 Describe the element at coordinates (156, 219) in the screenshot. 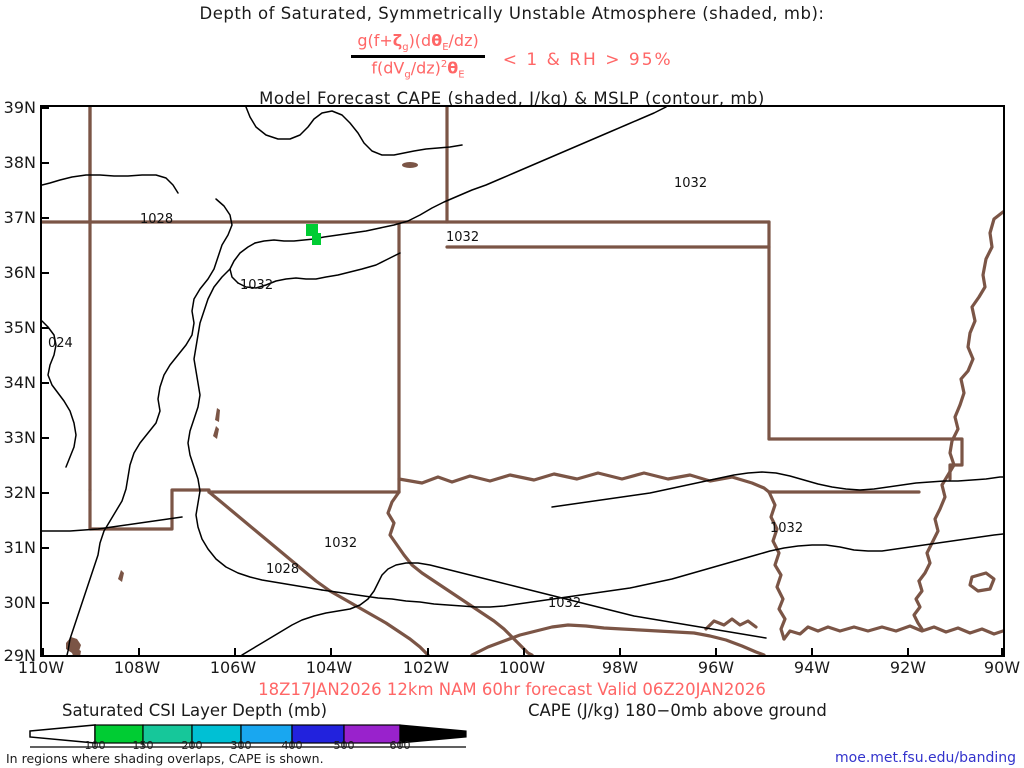

I see `contour-label-1028-north: 1028` at that location.